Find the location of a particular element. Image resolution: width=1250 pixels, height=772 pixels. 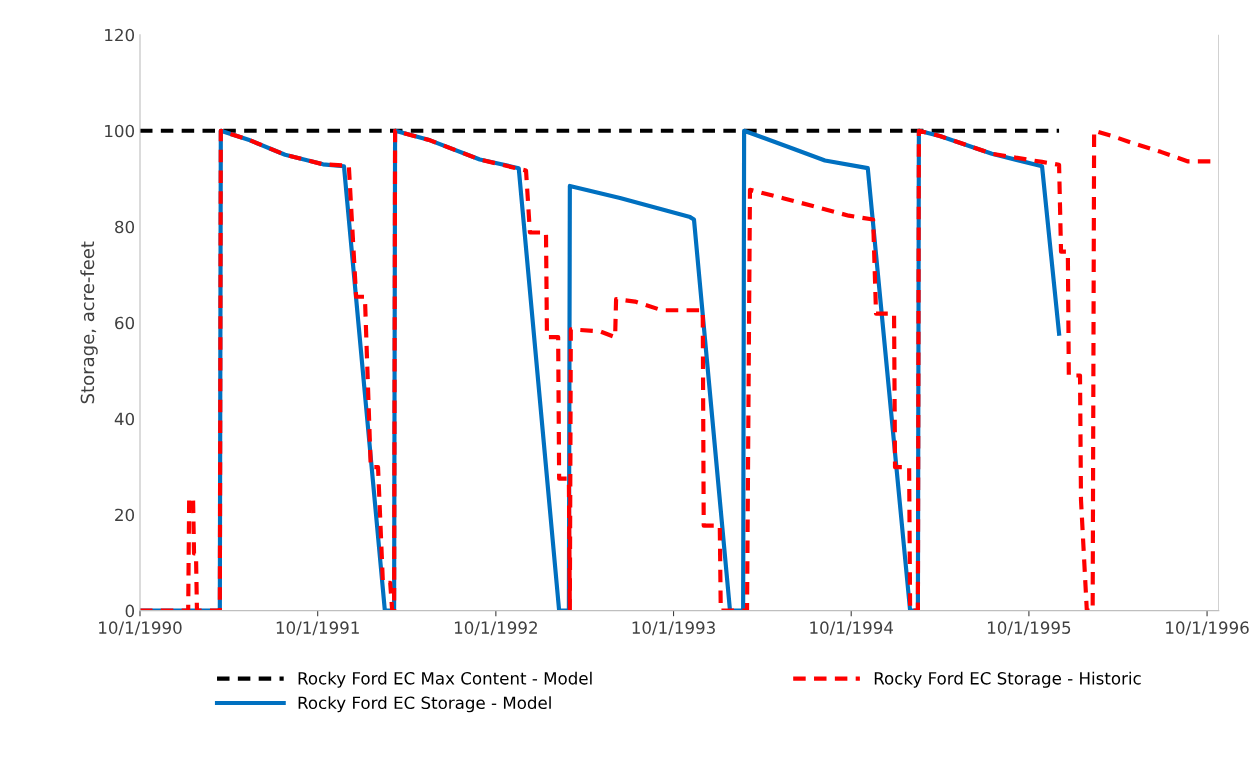

y-tick-label: 100 is located at coordinates (120, 131).